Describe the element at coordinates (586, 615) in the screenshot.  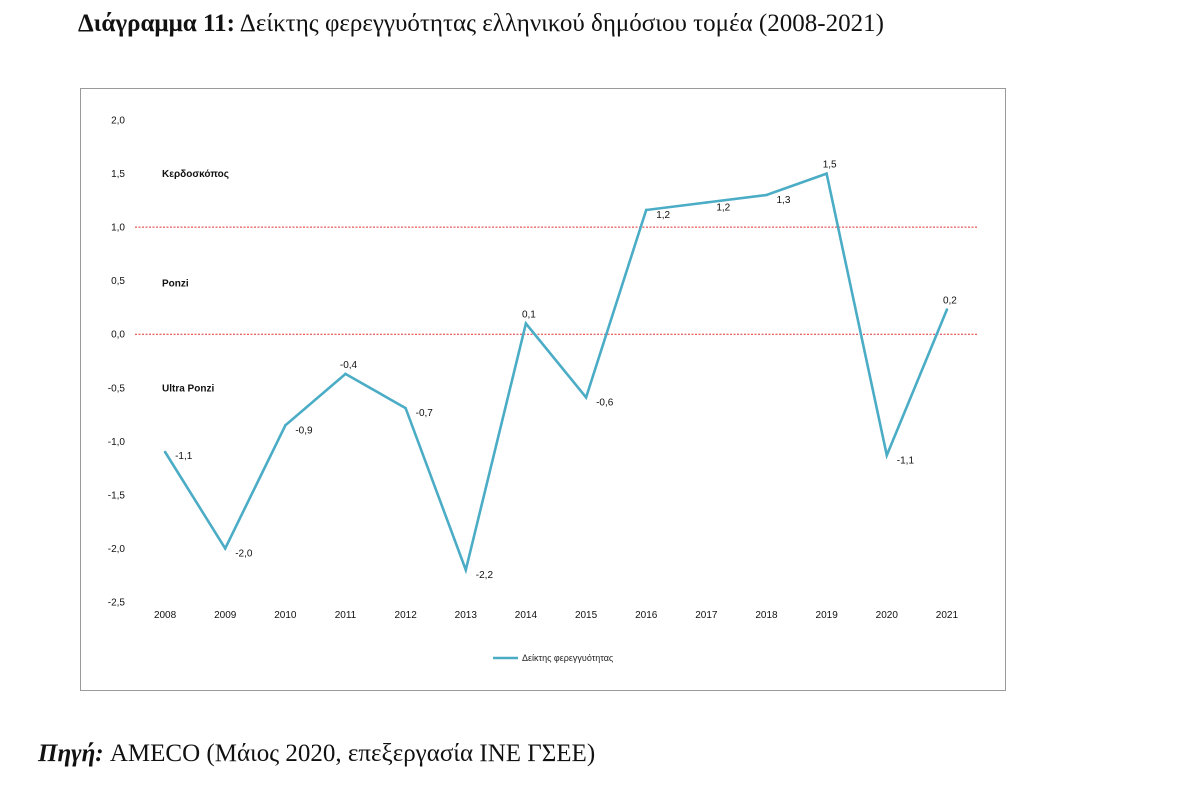
I see `x-tick-label: 2015` at that location.